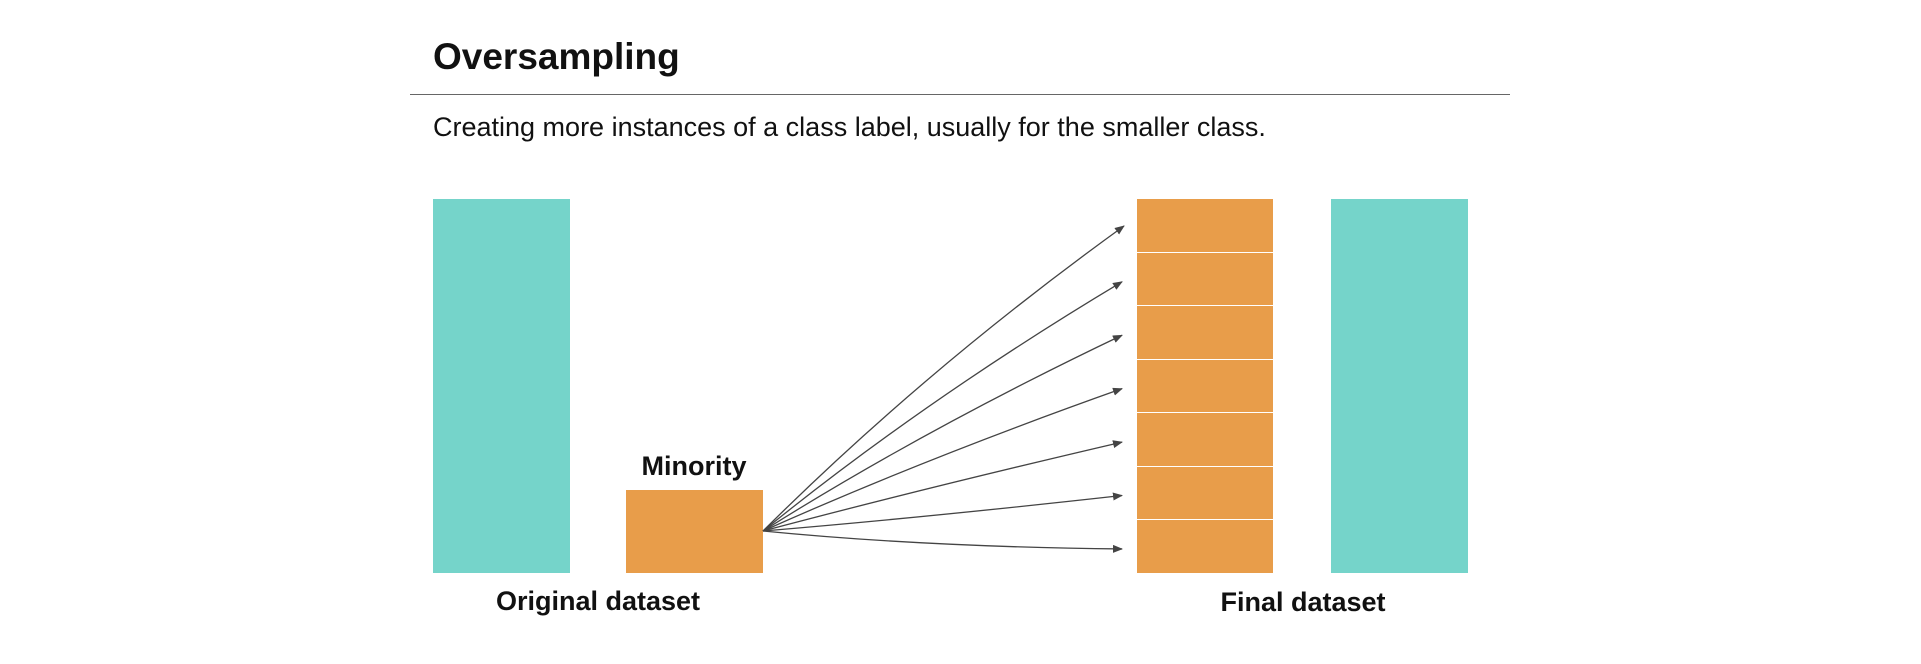 The image size is (1921, 664). What do you see at coordinates (1399, 386) in the screenshot?
I see `final-majority-bar` at bounding box center [1399, 386].